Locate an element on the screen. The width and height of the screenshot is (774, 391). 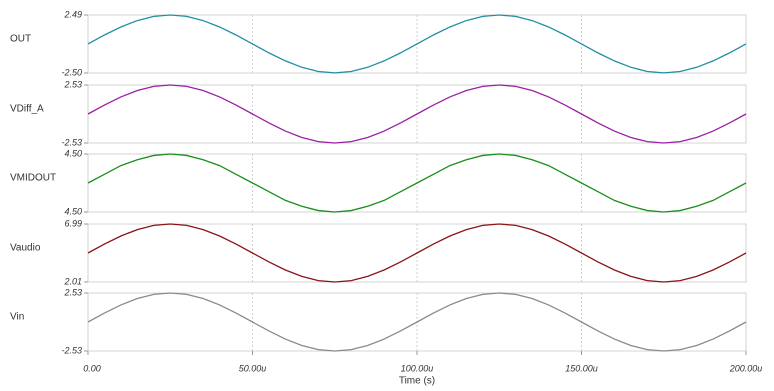
x-tick-label: 200.00u is located at coordinates (746, 368).